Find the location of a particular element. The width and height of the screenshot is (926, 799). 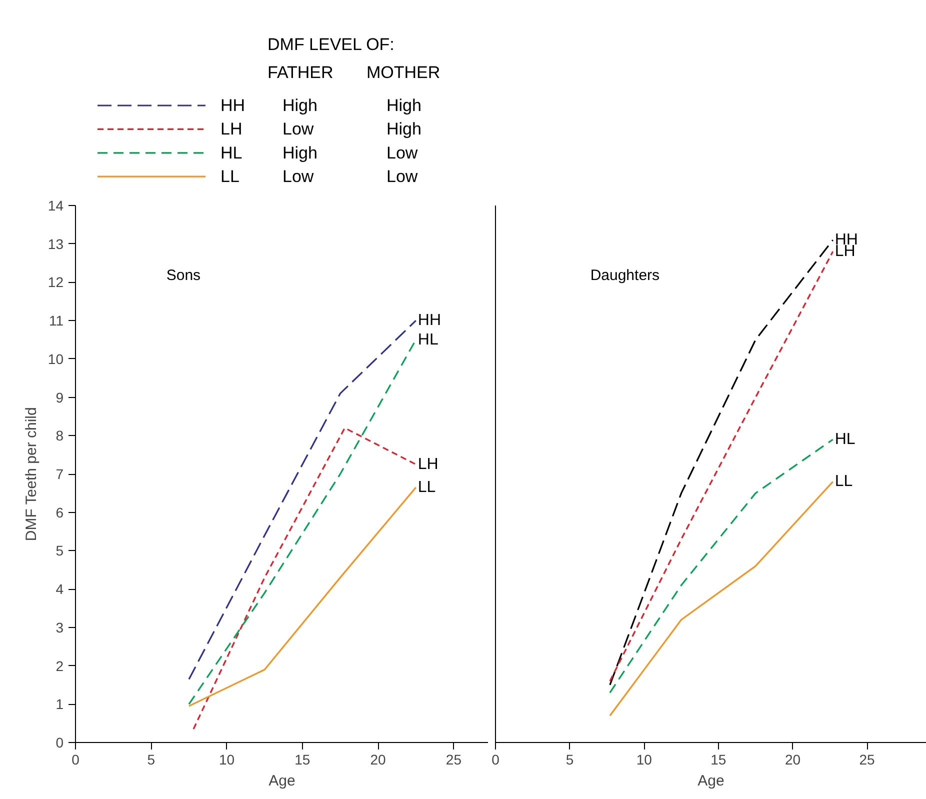

legend-title: DMF LEVEL OF: is located at coordinates (331, 44).